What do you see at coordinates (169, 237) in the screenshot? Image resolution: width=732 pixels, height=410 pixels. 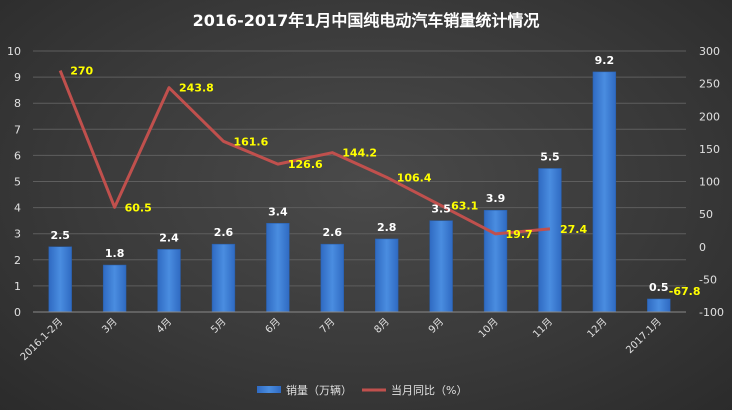 I see `bar-value-label: 2.4` at bounding box center [169, 237].